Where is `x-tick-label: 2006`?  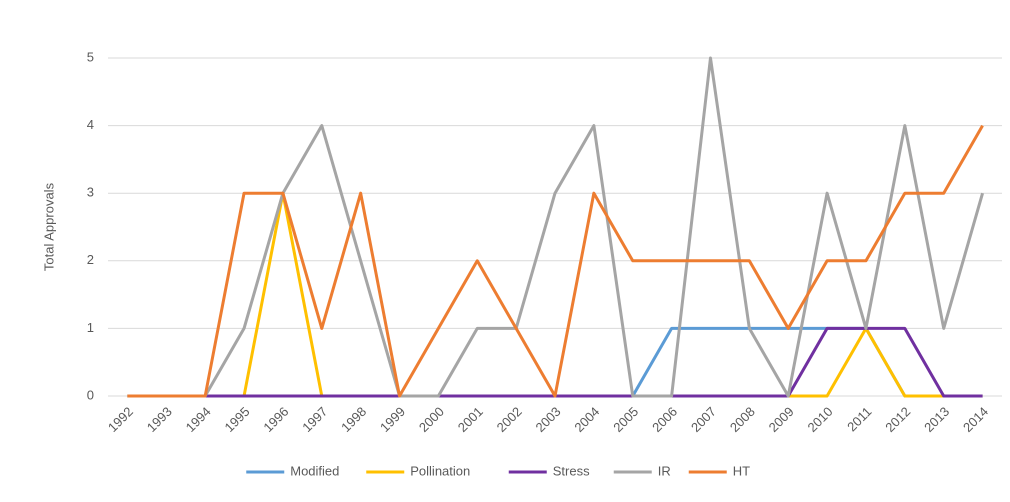 x-tick-label: 2006 is located at coordinates (664, 419).